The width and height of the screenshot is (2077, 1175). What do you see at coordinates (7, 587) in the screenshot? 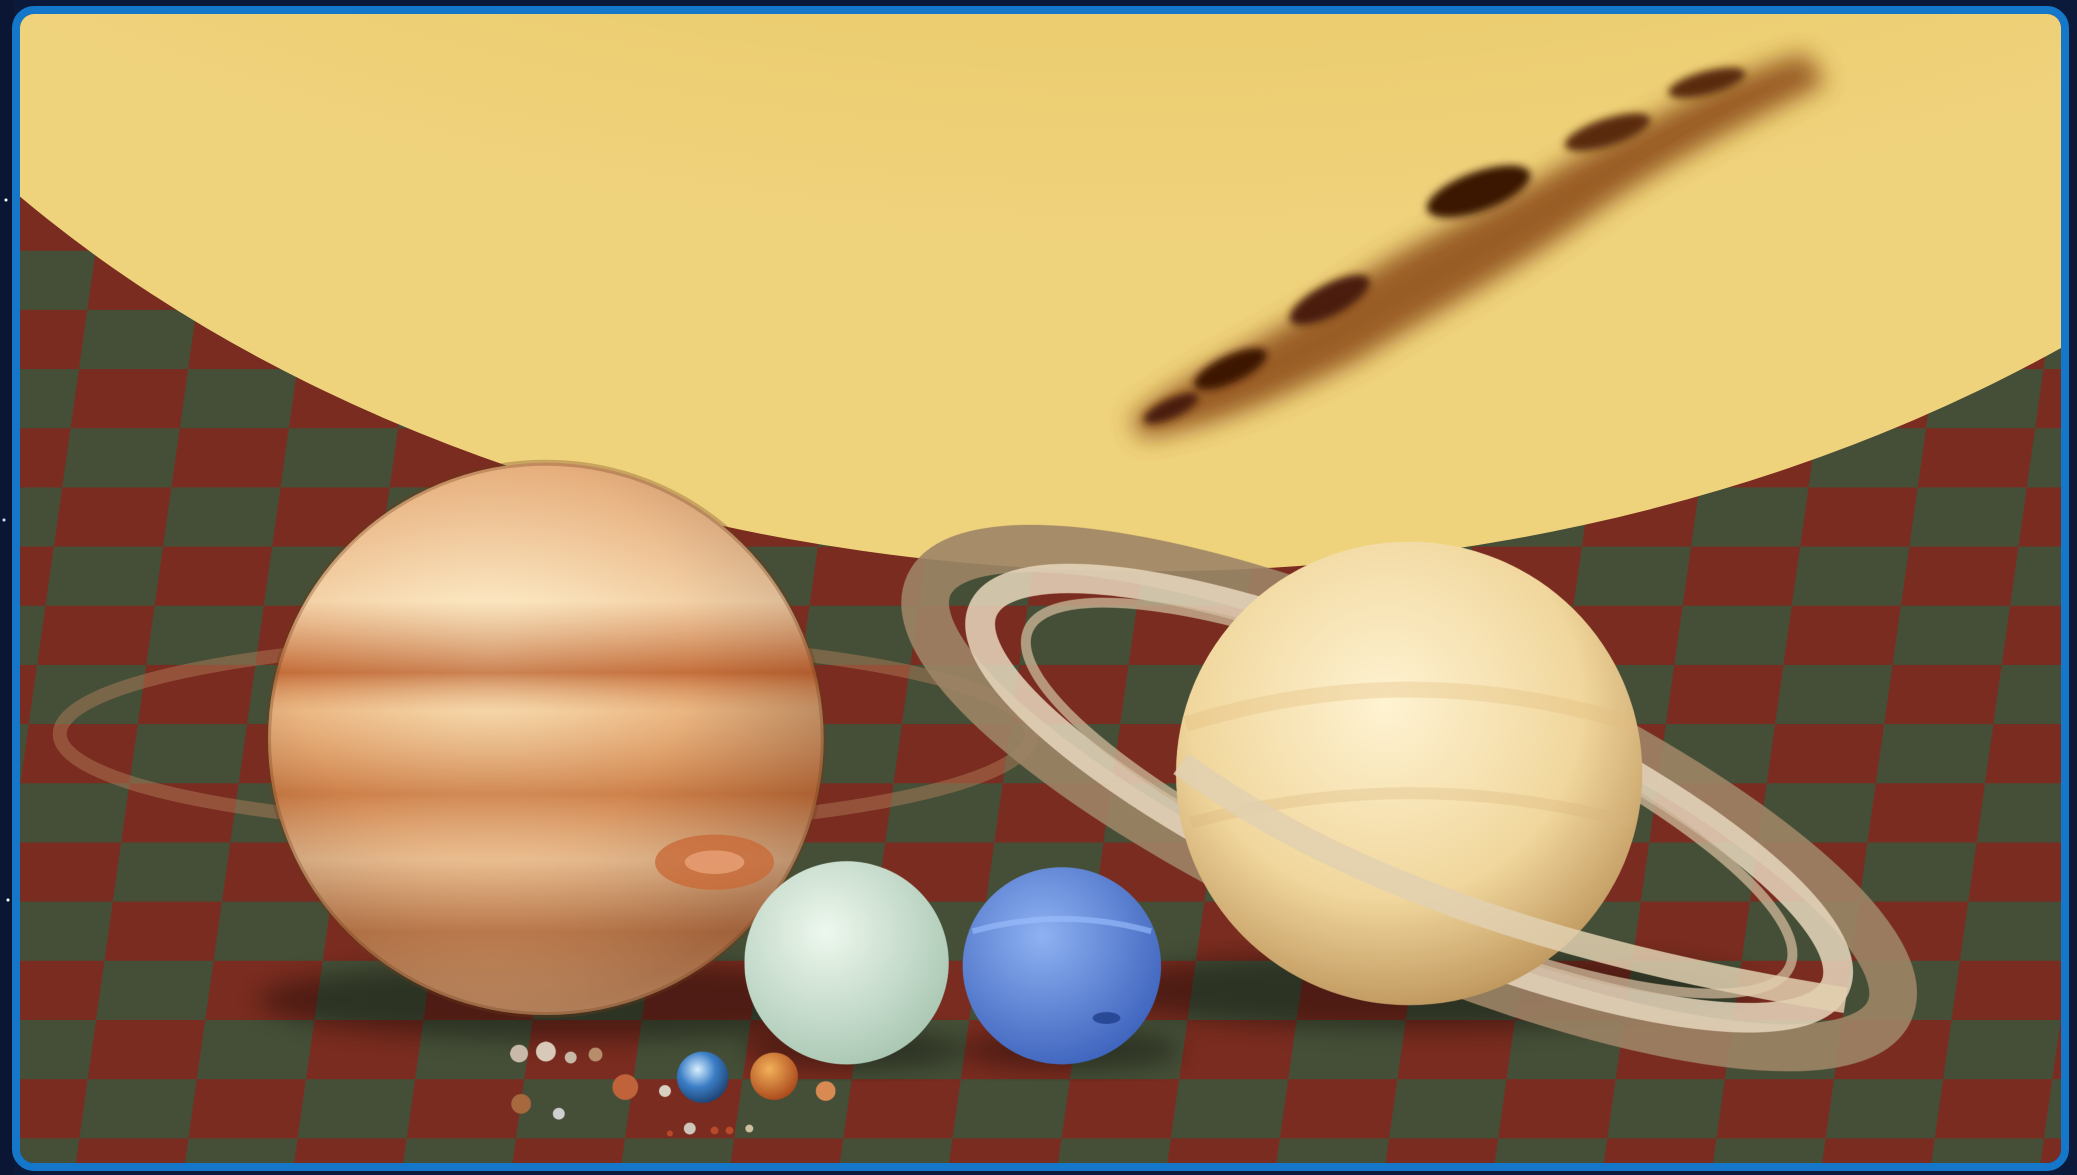
I see `space-background` at bounding box center [7, 587].